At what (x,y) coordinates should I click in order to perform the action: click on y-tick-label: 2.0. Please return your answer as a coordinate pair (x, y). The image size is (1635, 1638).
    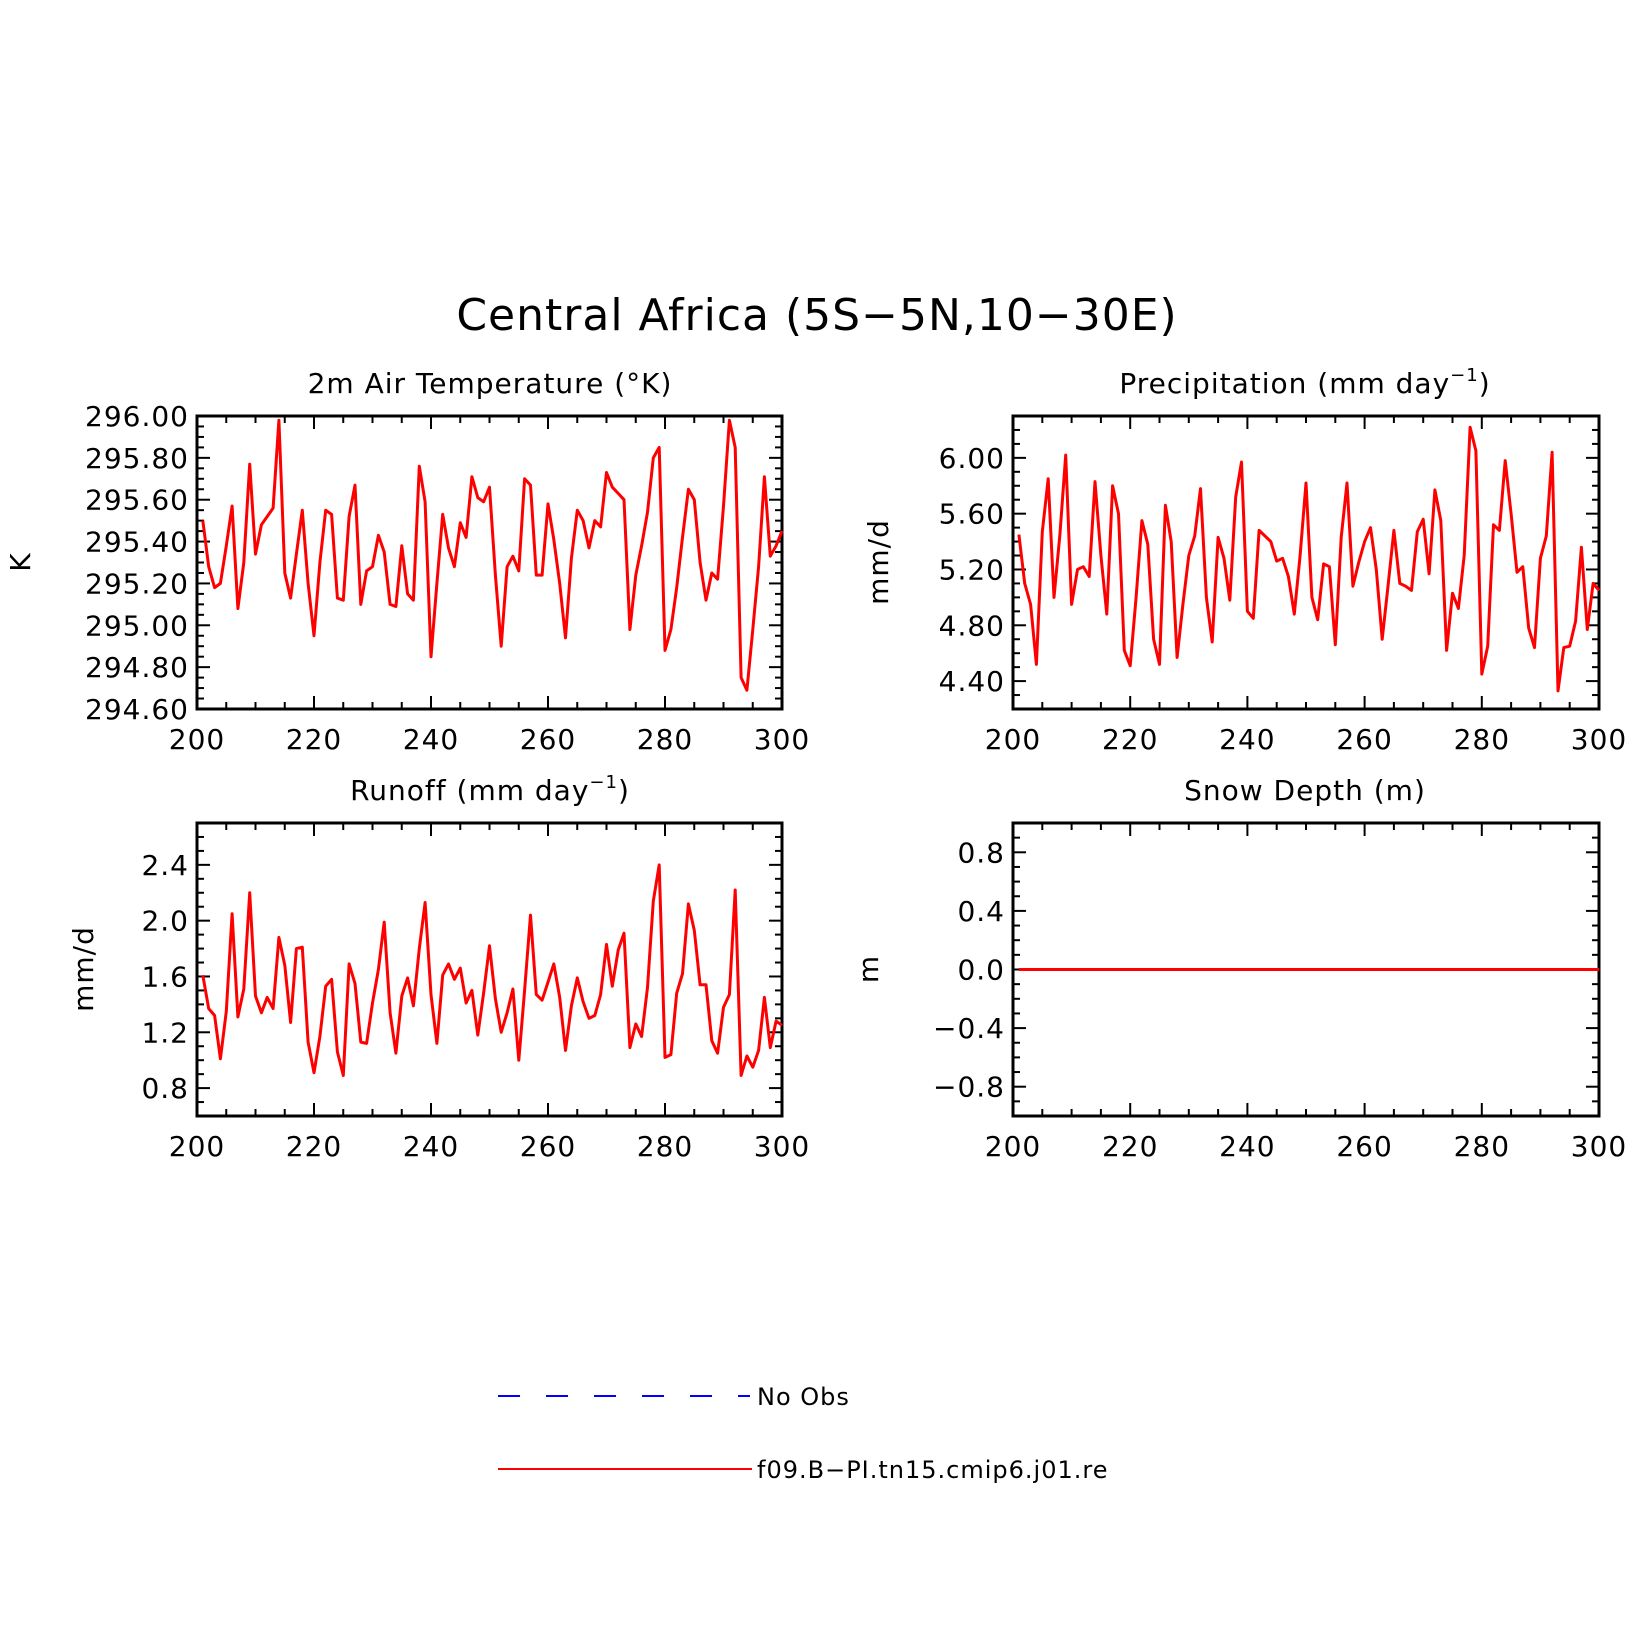
    Looking at the image, I should click on (165, 921).